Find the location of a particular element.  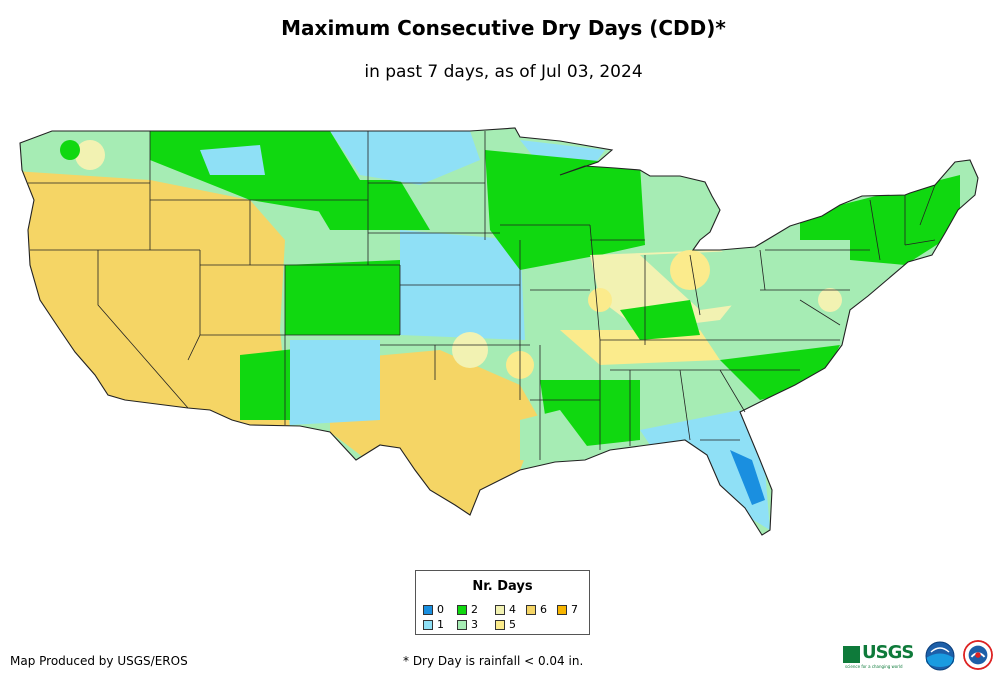

dry-day-footnote: * Dry Day is rainfall < 0.04 in. is located at coordinates (493, 661).